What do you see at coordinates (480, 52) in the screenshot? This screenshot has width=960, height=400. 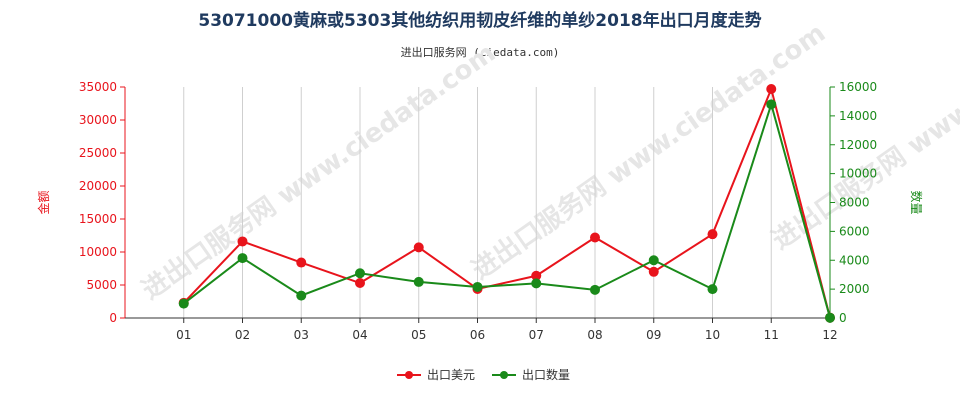 I see `chart-subtitle: 进出口服务网 (ciedata.com)` at bounding box center [480, 52].